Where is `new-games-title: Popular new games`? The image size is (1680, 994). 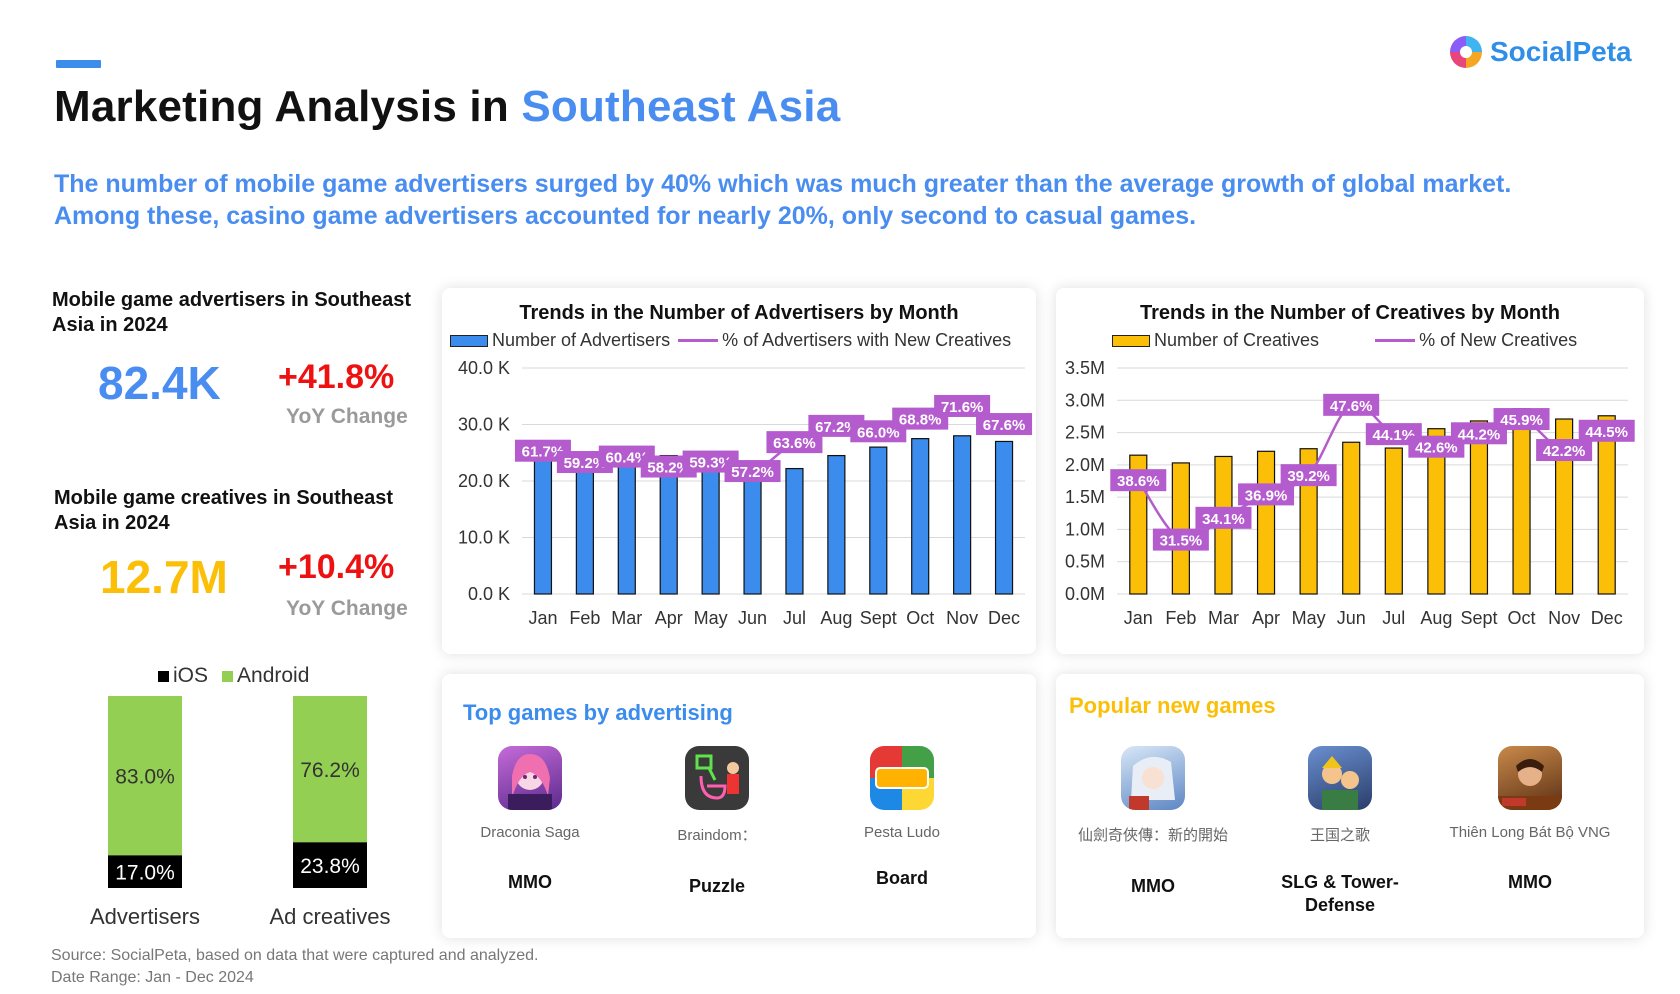
new-games-title: Popular new games is located at coordinates (1172, 705).